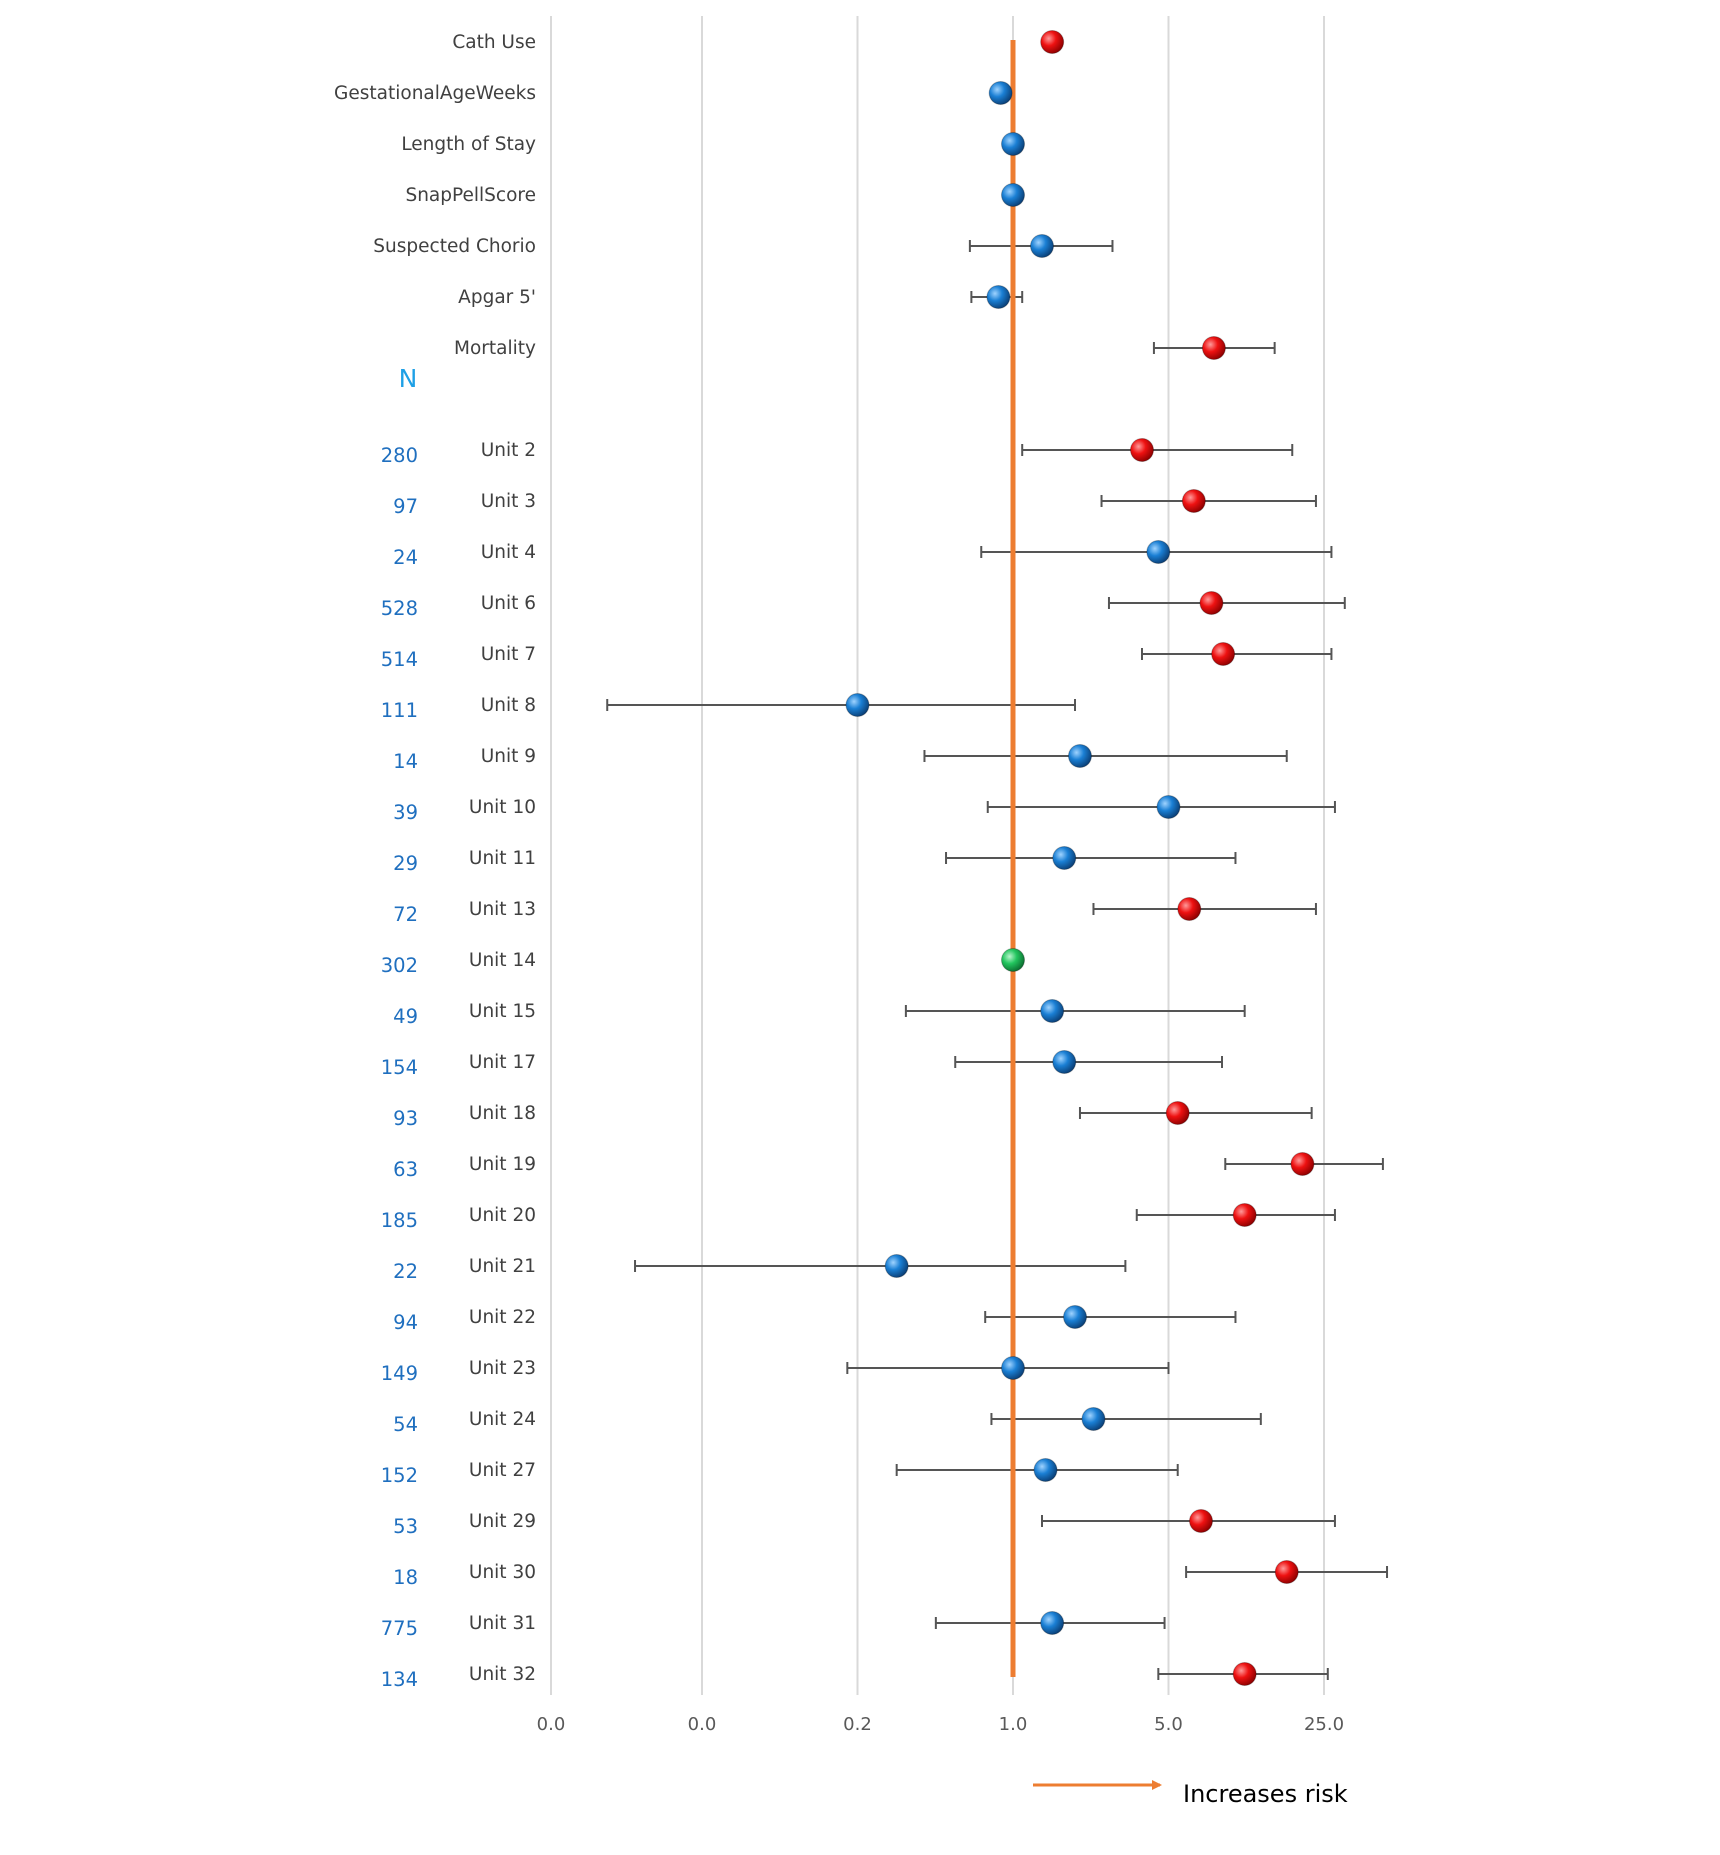  I want to click on n-label: 97, so click(405, 506).